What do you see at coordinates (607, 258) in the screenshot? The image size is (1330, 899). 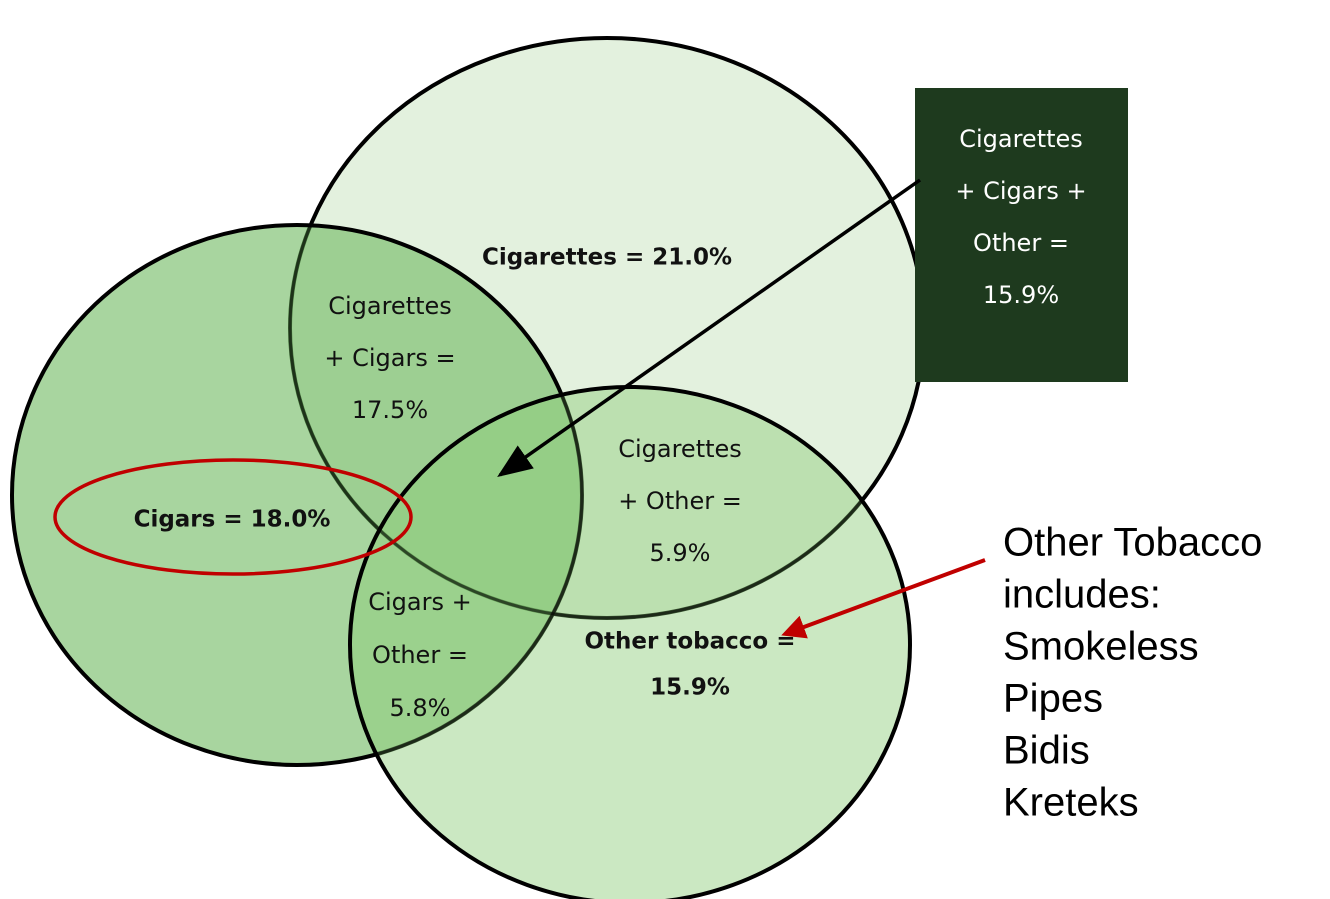 I see `label: Cigarettes = 21.0%` at bounding box center [607, 258].